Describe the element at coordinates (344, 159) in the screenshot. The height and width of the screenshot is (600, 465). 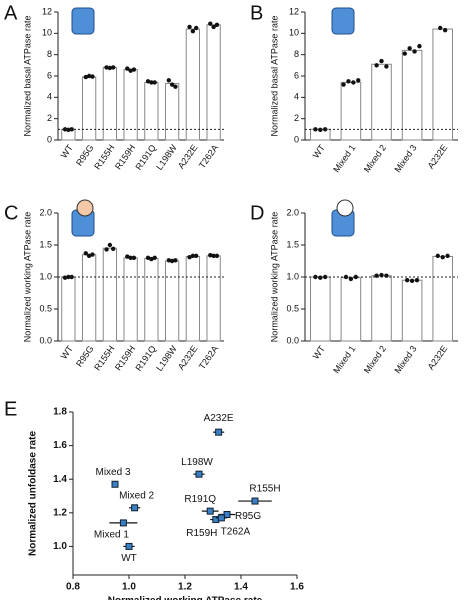
I see `x-tick-label: Mixed 1` at that location.